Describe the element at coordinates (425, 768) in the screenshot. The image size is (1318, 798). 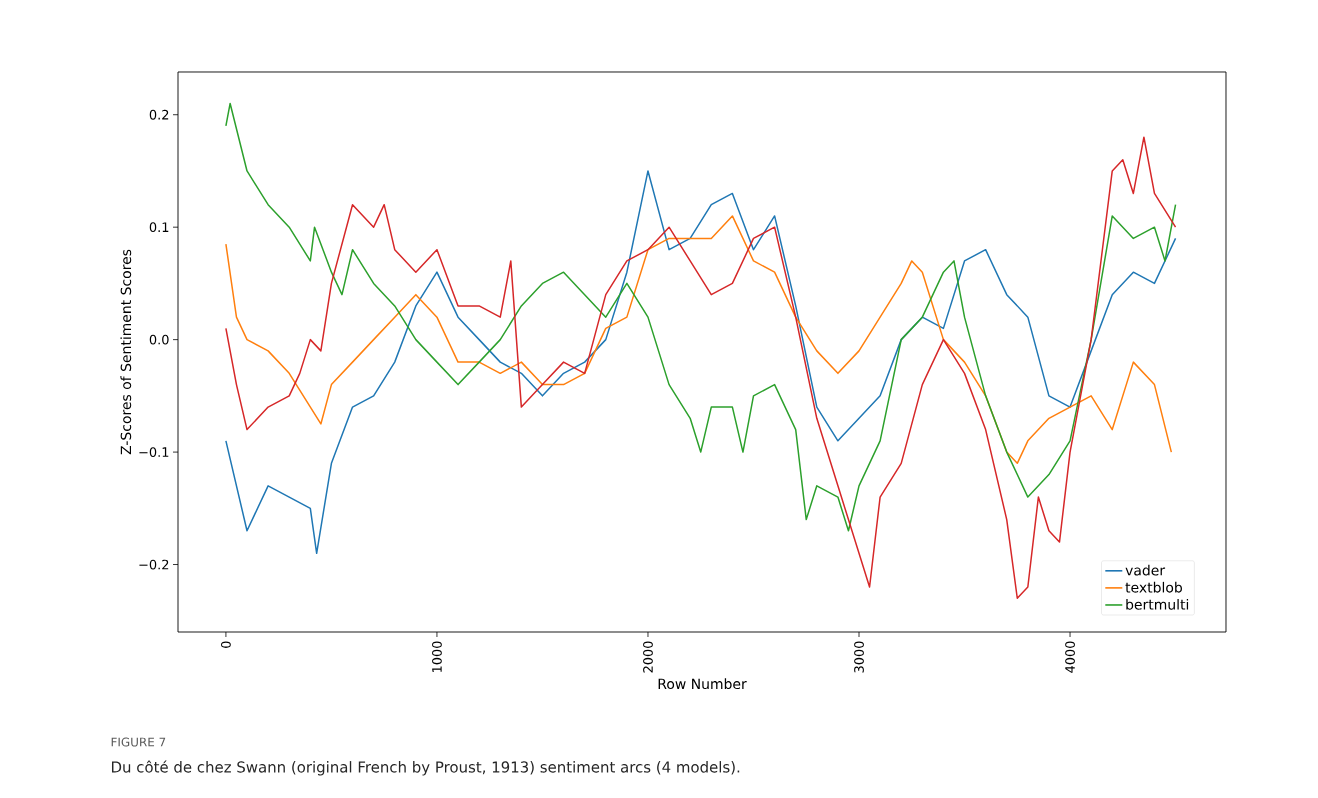
I see `text: Du côté de chez Swann (original French by Proust, 1913) sentiment arcs (4 models).` at that location.